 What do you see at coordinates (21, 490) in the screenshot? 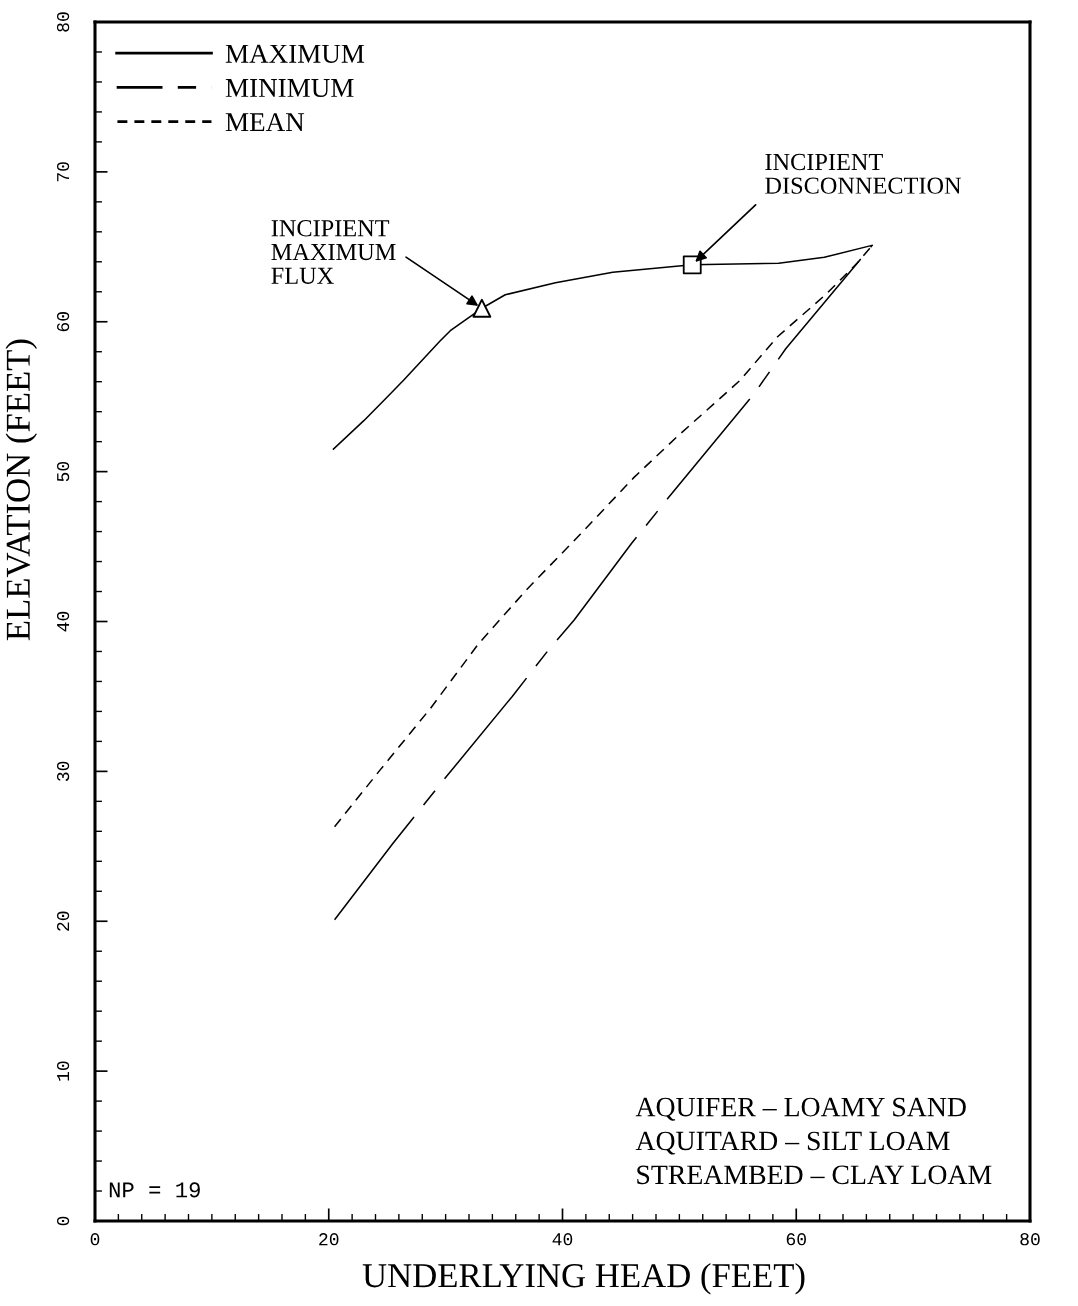
I see `y-axis-title: ELEVATION (FEET)` at bounding box center [21, 490].